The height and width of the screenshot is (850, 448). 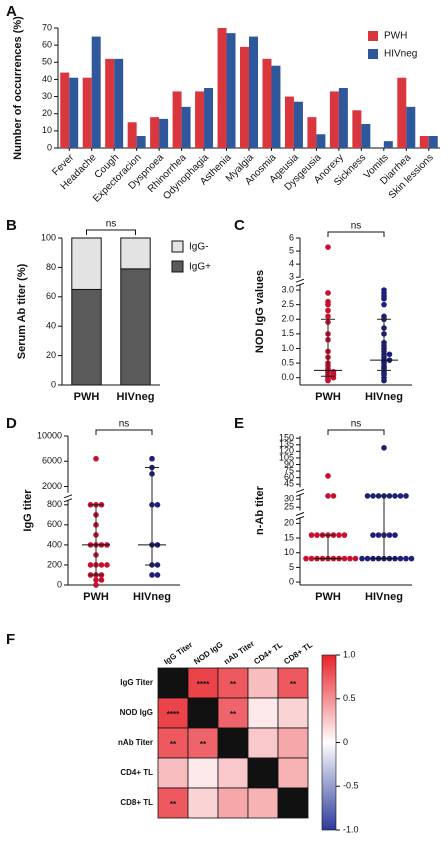 I want to click on x-tick-label: HIVneg, so click(x=152, y=597).